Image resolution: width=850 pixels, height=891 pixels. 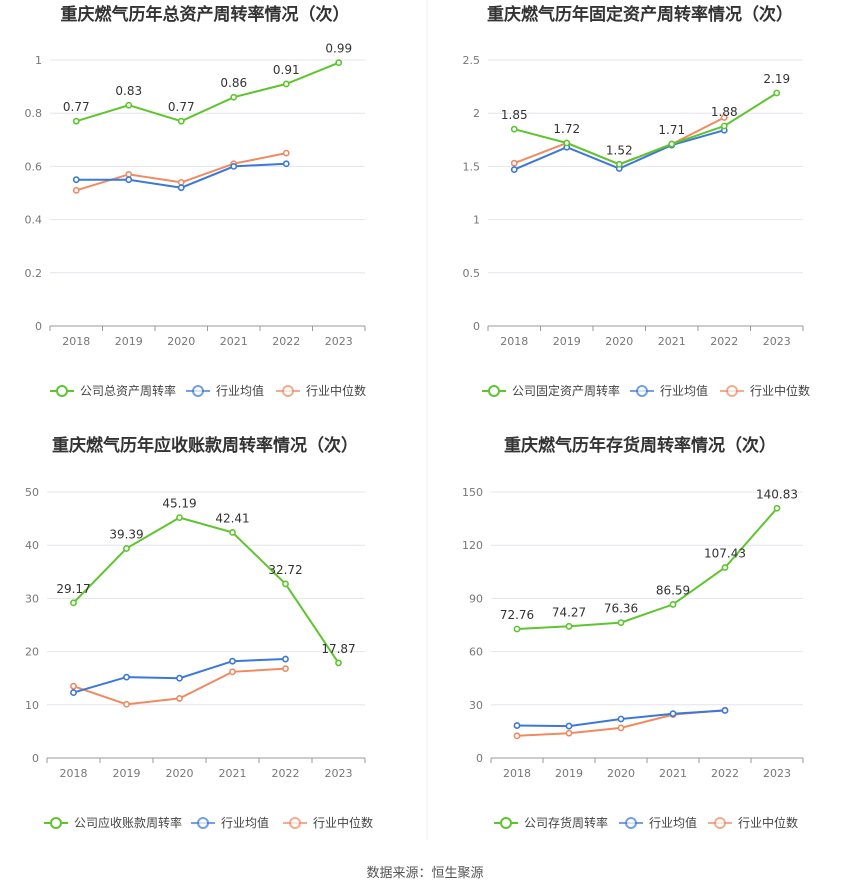 What do you see at coordinates (205, 14) in the screenshot?
I see `chart-title: 重庆燃气历年总资产周转率情况（次）` at bounding box center [205, 14].